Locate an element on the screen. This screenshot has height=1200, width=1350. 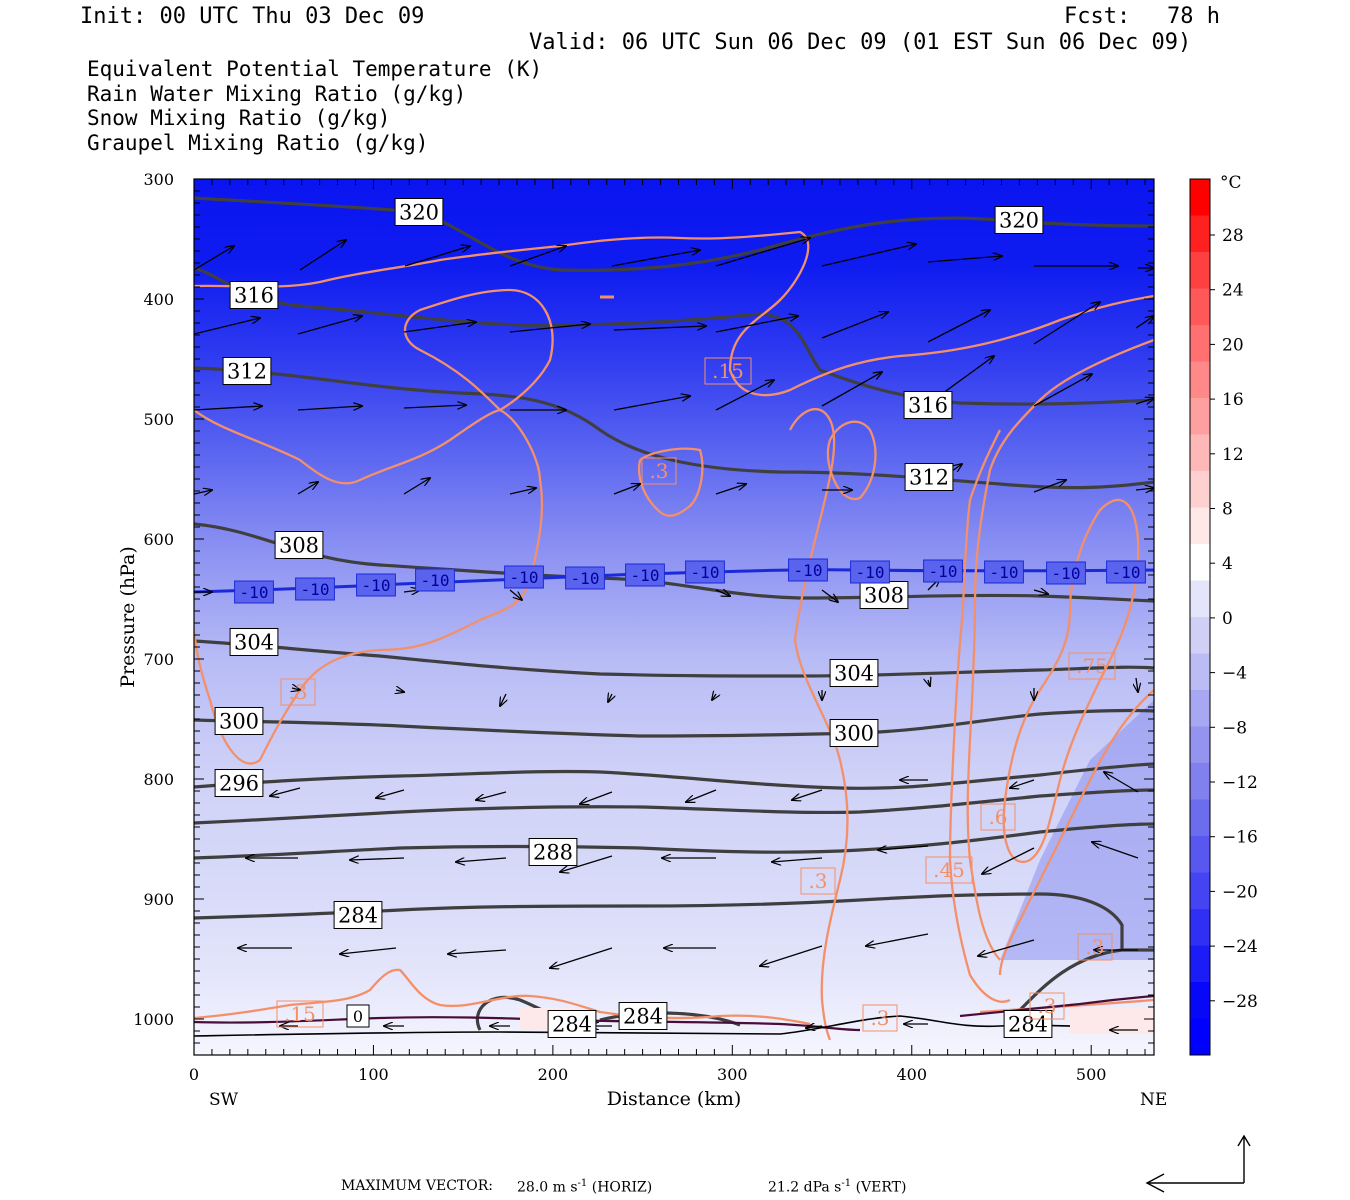
theta-e-label: 300 is located at coordinates (239, 722).